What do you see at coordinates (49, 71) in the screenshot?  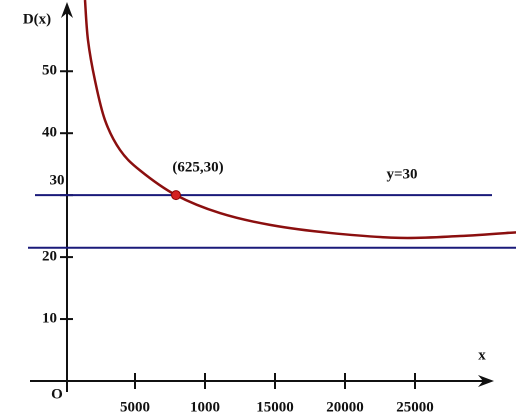 I see `y-tick-label: 50` at bounding box center [49, 71].